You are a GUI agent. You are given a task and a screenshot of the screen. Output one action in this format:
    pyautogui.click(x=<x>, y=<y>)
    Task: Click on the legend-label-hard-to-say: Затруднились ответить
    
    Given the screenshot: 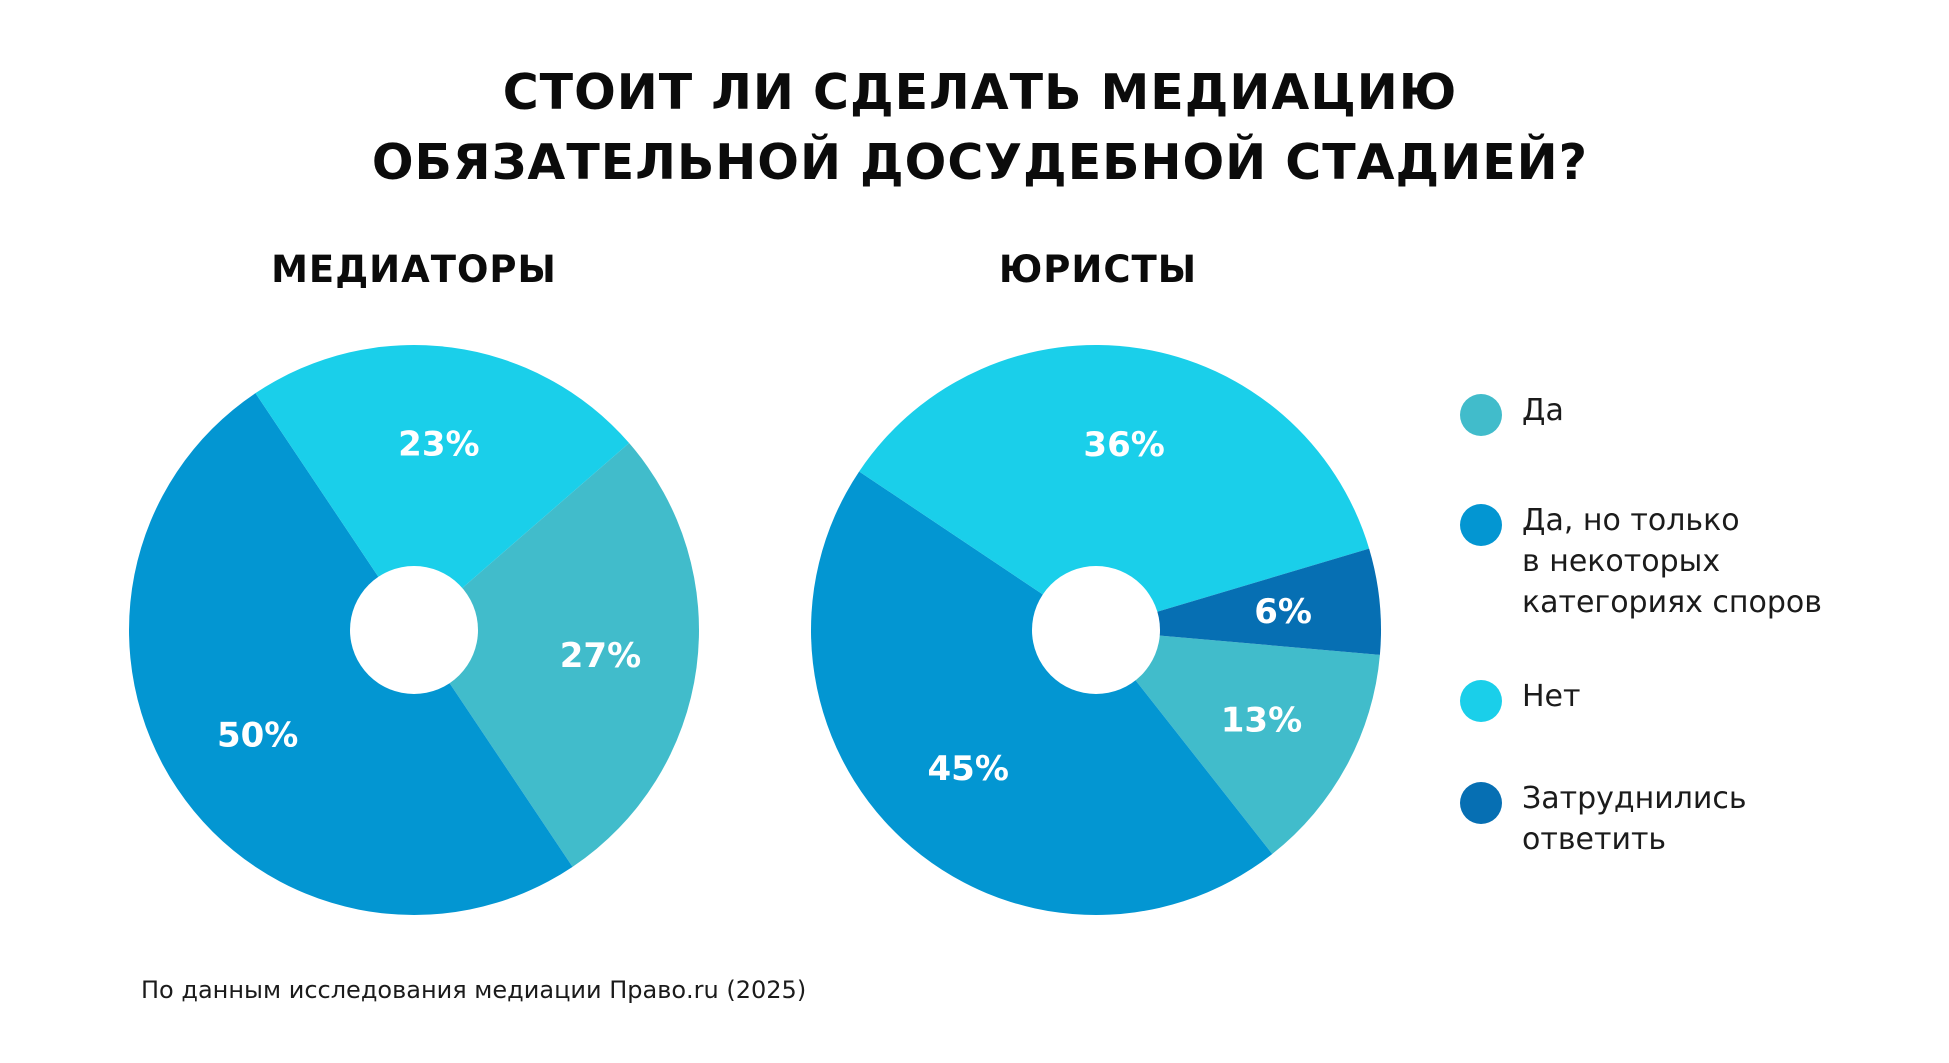 What is the action you would take?
    pyautogui.click(x=1634, y=819)
    